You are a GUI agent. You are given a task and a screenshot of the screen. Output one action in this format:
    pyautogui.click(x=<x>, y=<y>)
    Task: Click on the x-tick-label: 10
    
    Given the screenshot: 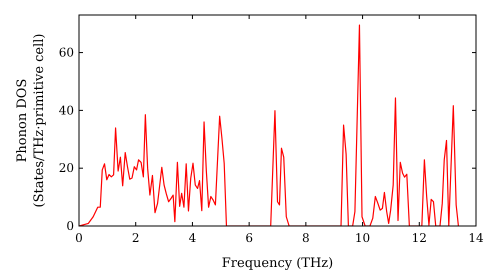 What is the action you would take?
    pyautogui.click(x=362, y=238)
    